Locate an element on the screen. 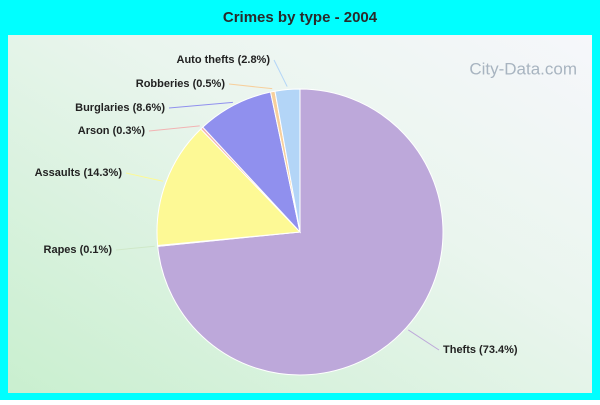 The height and width of the screenshot is (405, 600). data-label: Burglaries (8.6%) is located at coordinates (120, 108).